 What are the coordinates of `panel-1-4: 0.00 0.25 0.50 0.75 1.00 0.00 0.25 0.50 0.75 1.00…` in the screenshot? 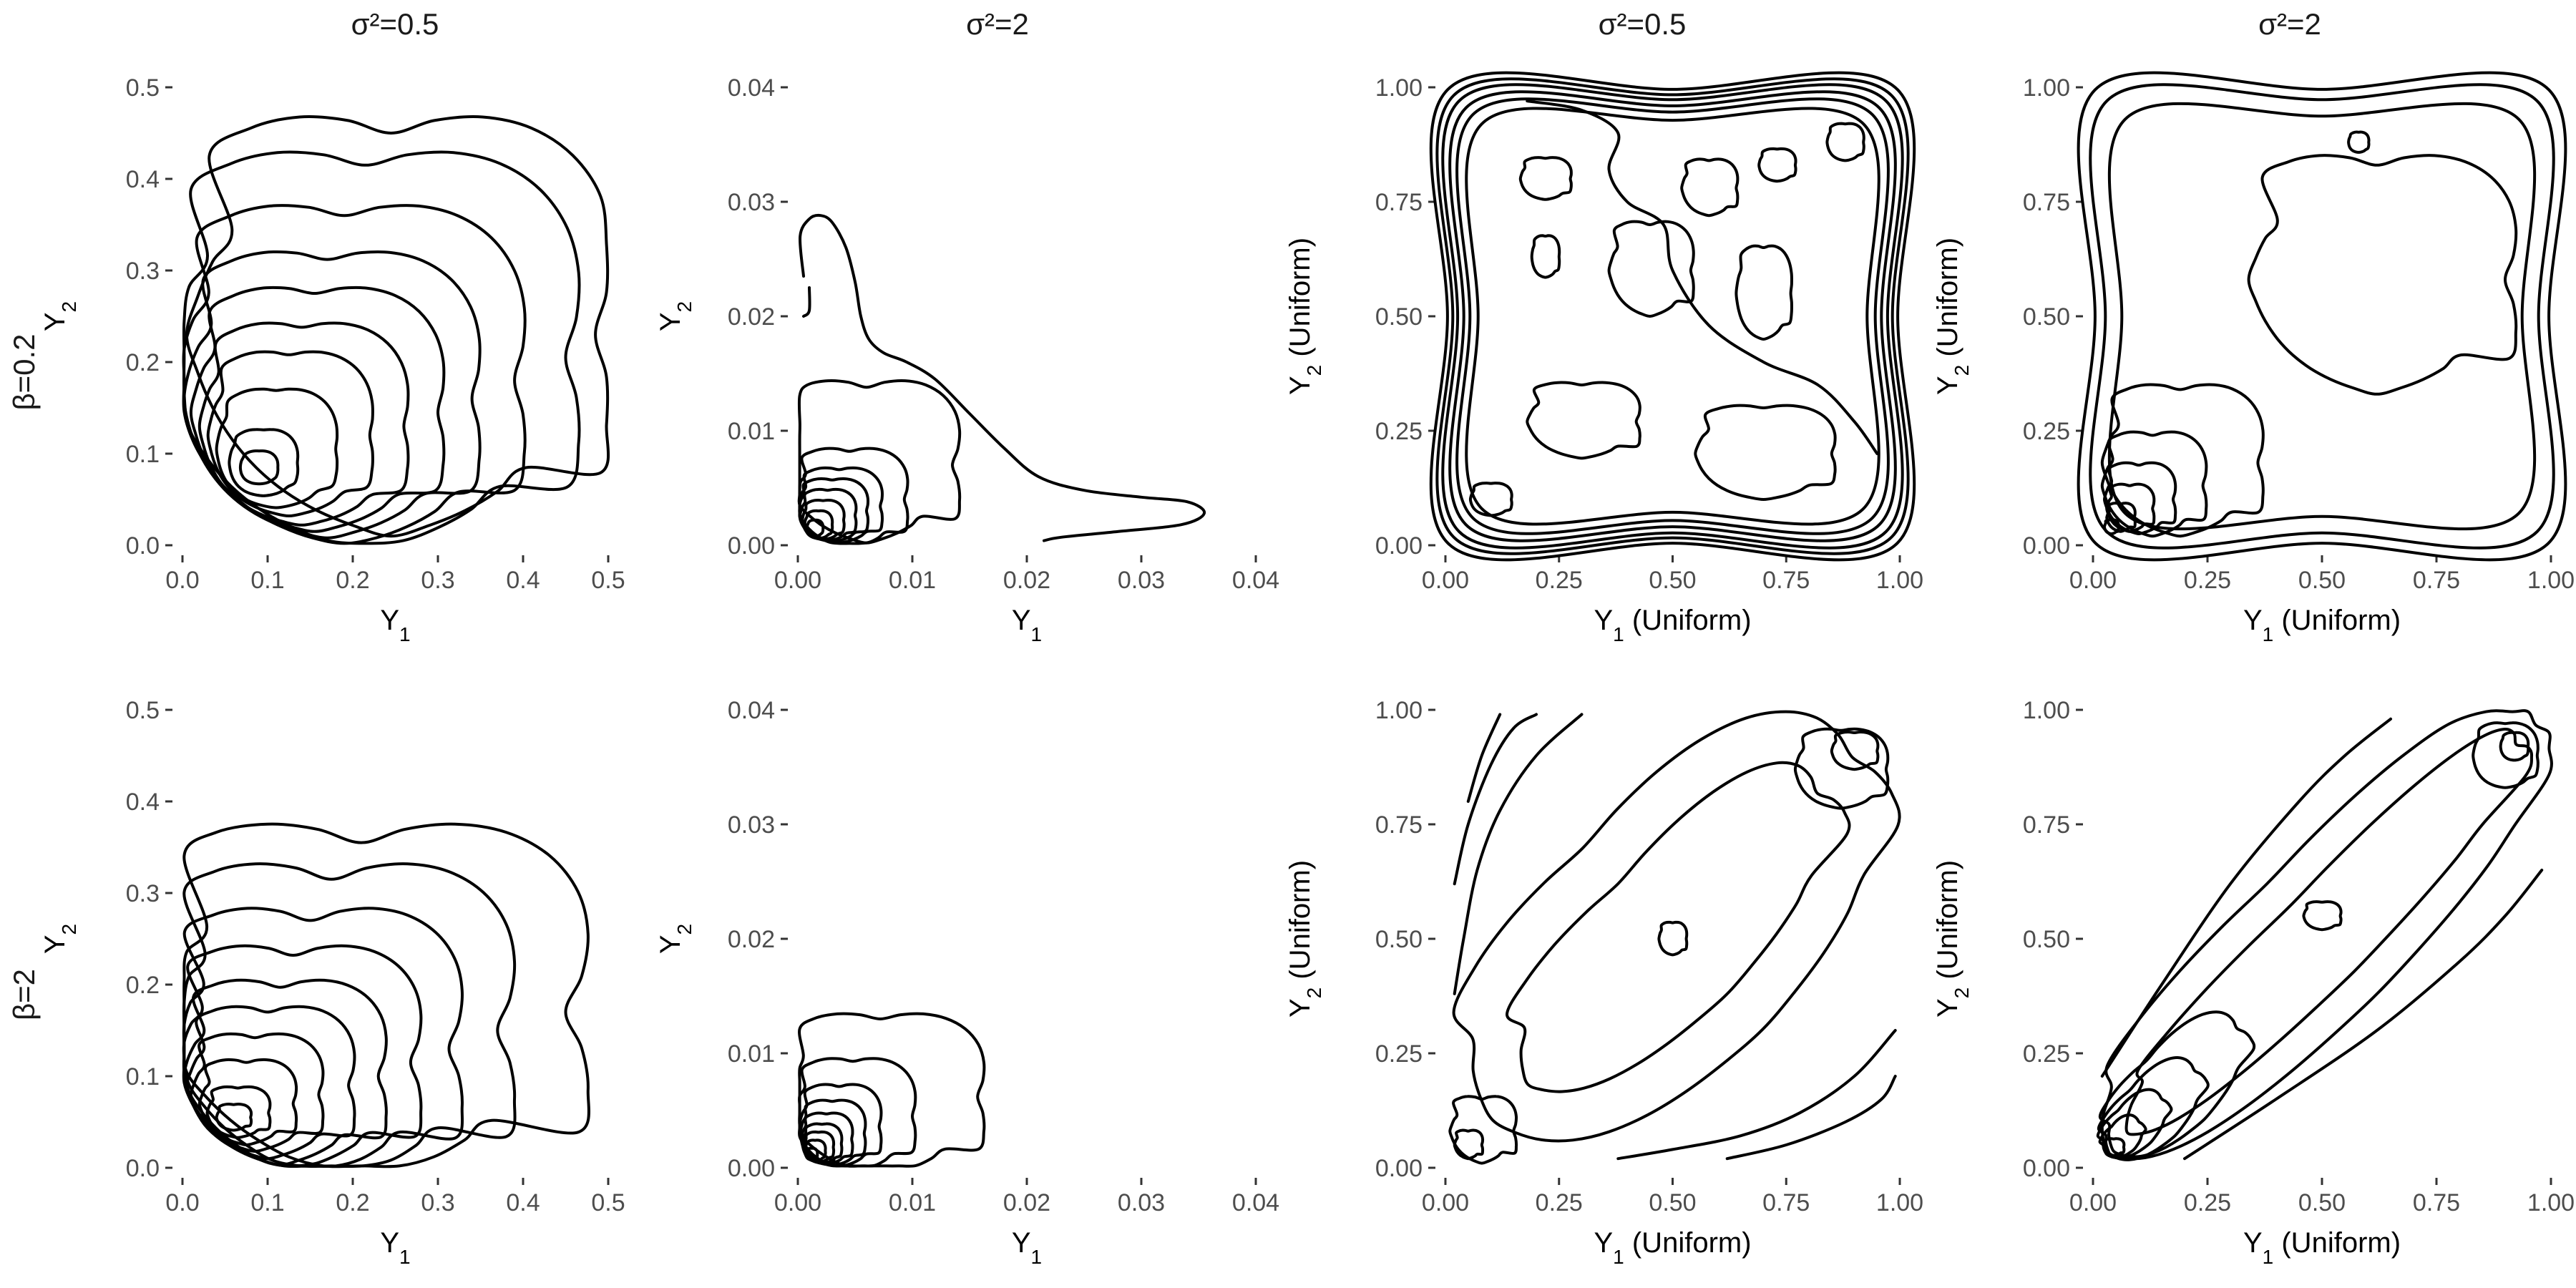 It's located at (2253, 358).